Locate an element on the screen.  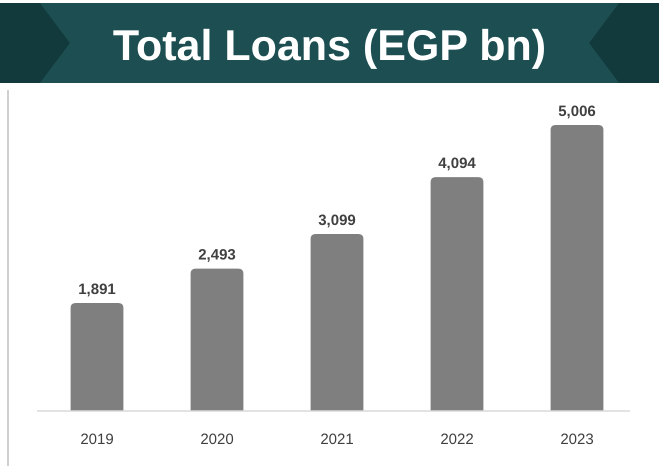
data-label: 2,493 is located at coordinates (217, 255).